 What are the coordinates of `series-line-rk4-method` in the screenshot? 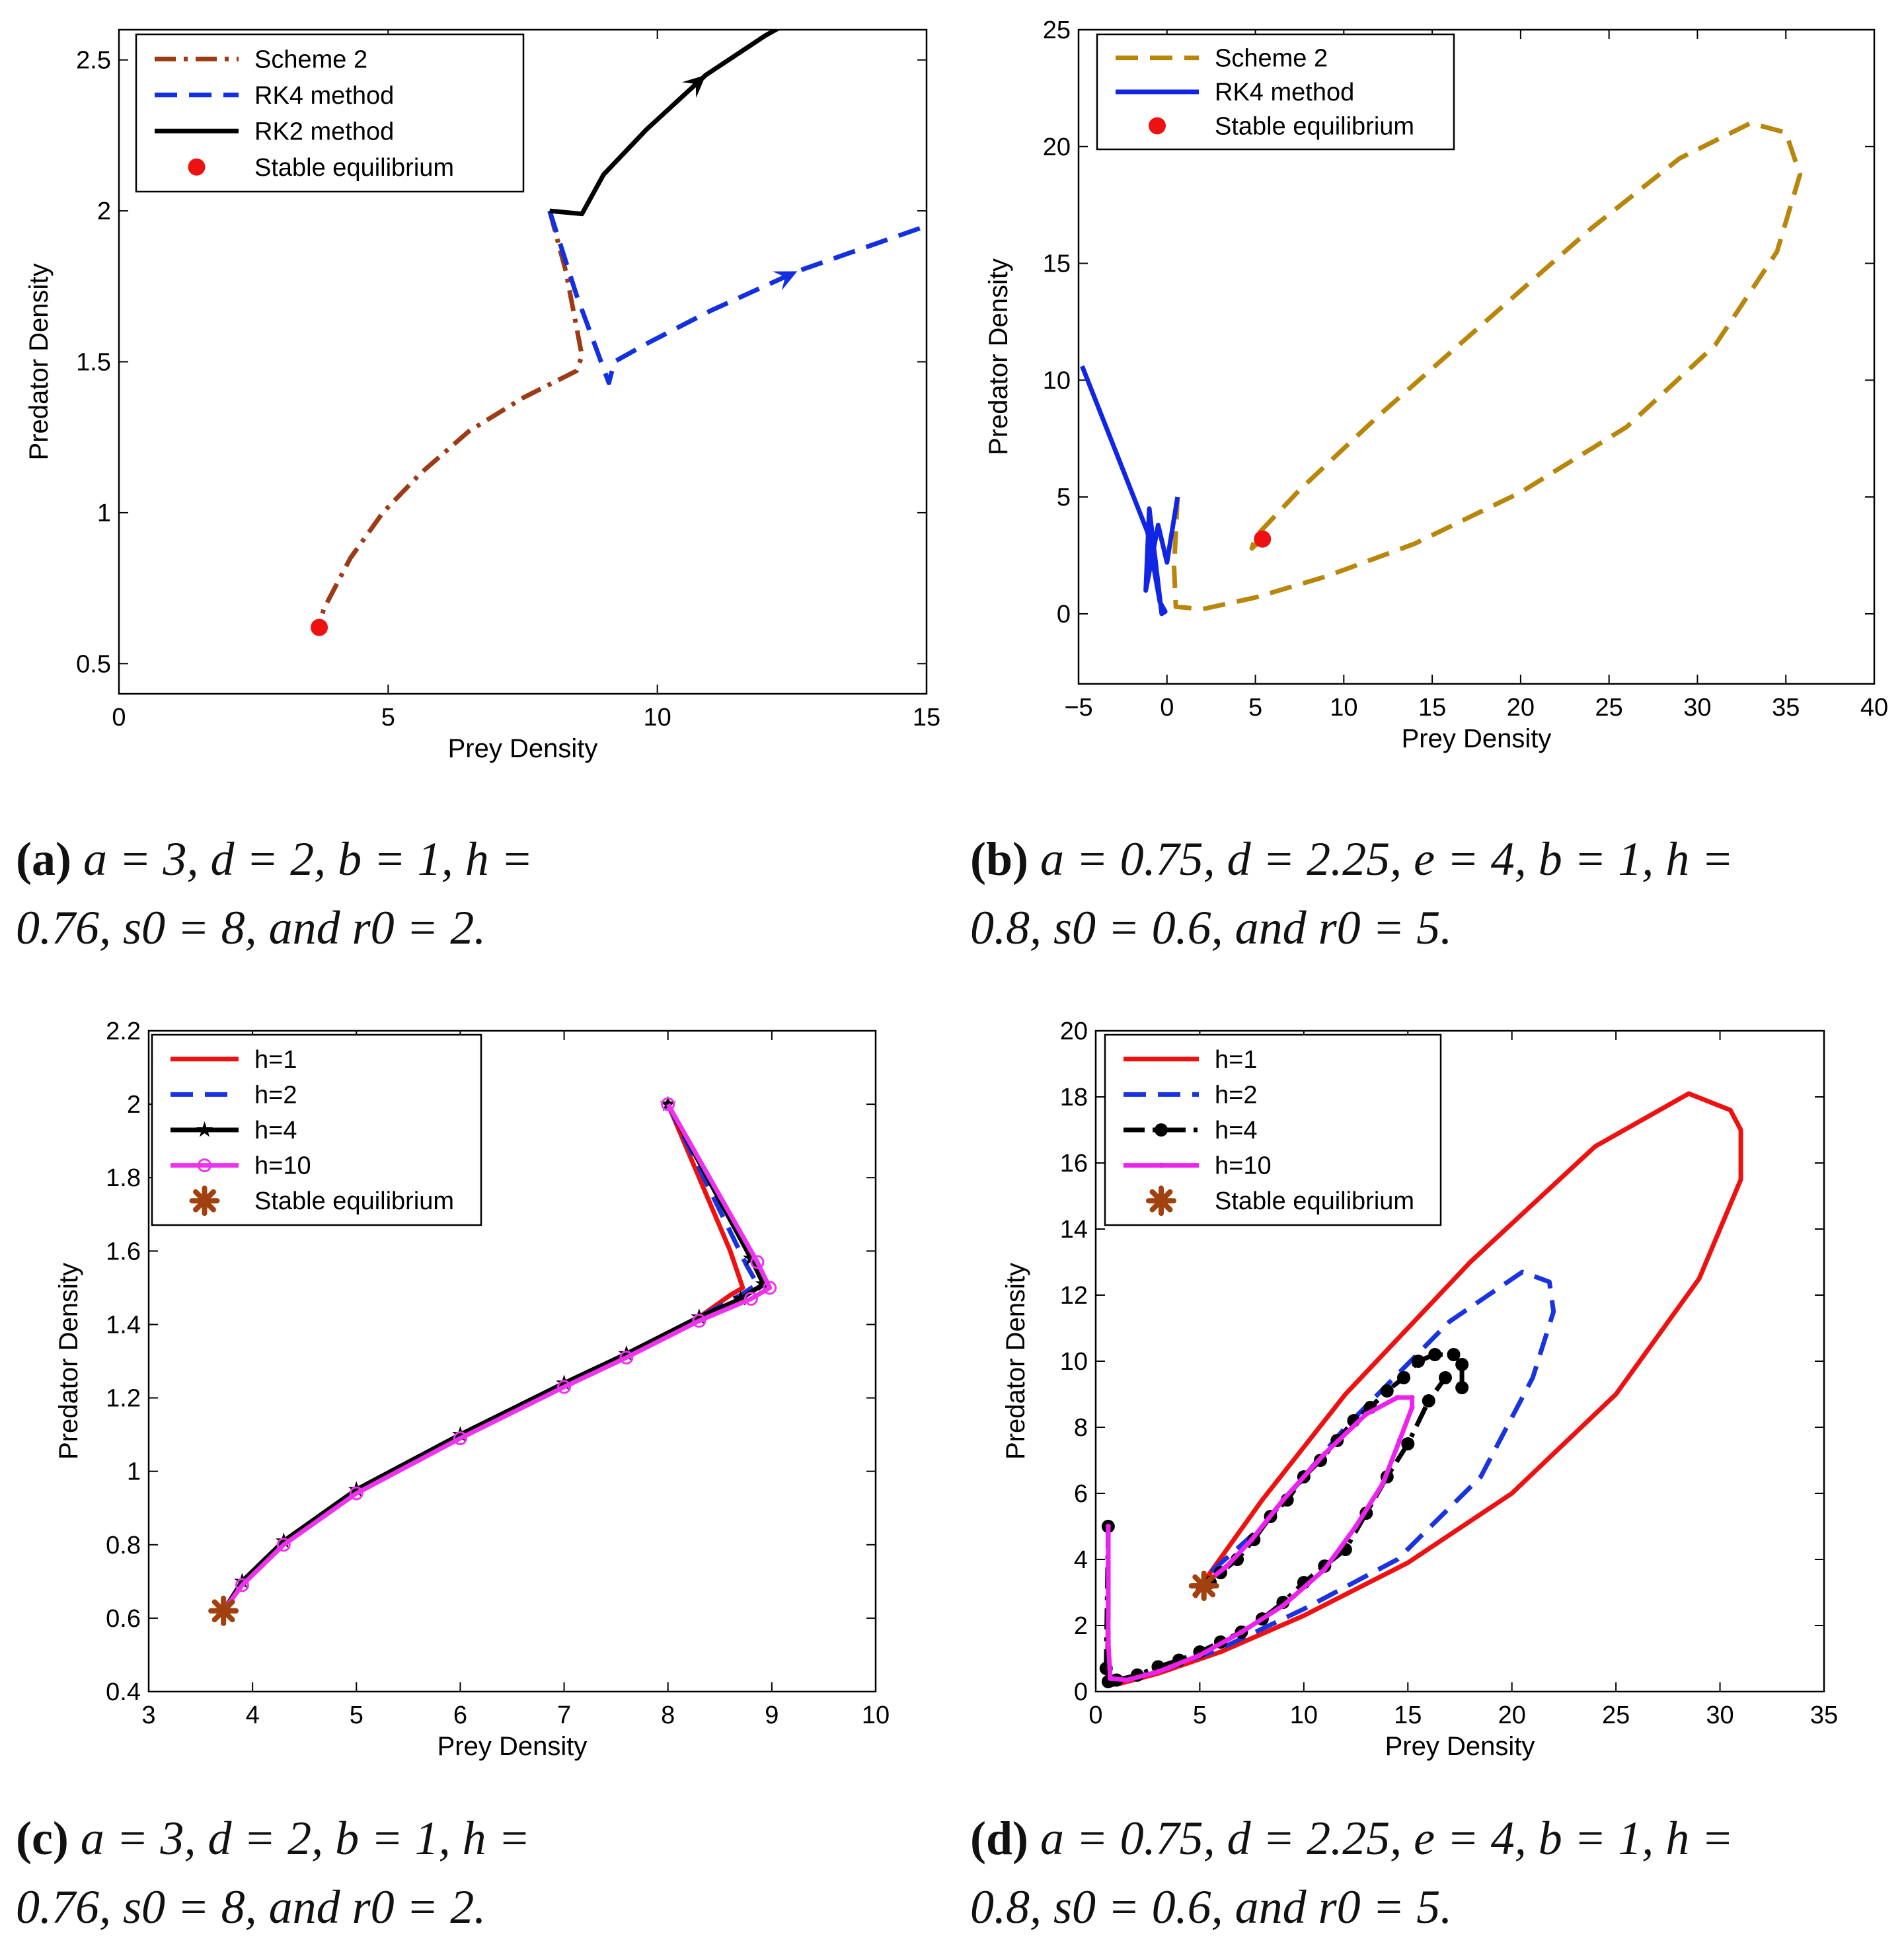 It's located at (1130, 491).